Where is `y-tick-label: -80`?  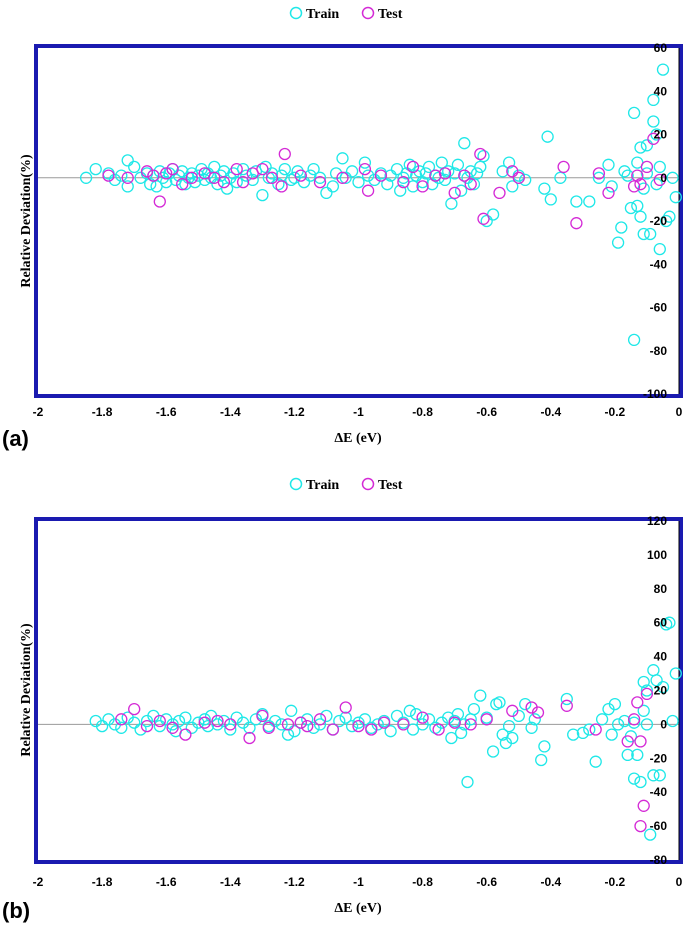 y-tick-label: -80 is located at coordinates (659, 351).